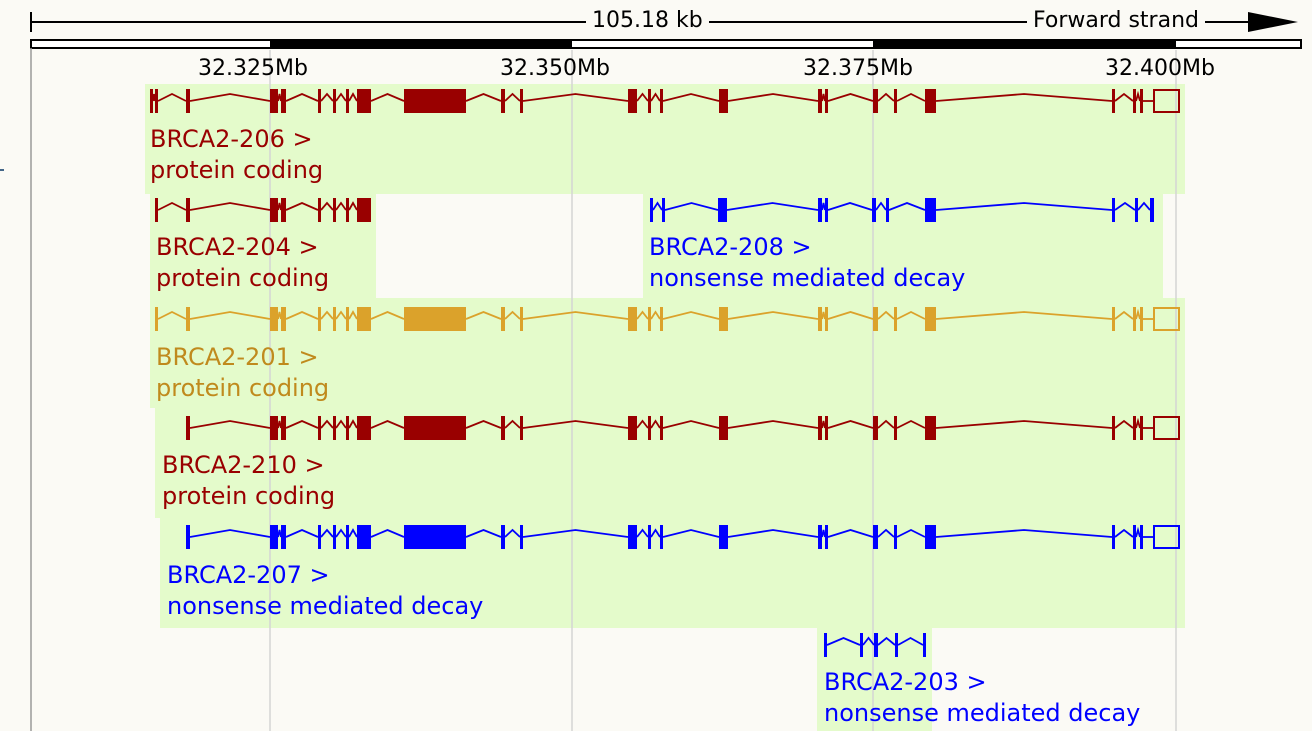 This screenshot has width=1312, height=731. Describe the element at coordinates (242, 263) in the screenshot. I see `transcript-label-204: BRCA2-204 > protein coding` at that location.